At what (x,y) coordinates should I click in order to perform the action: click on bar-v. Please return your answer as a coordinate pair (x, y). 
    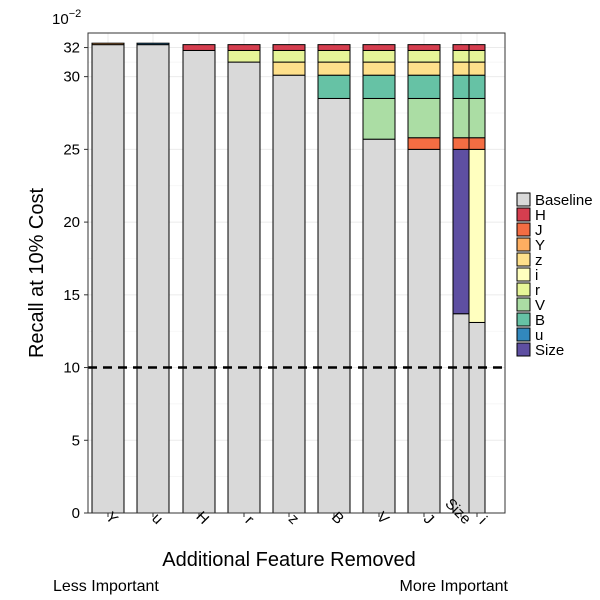
    Looking at the image, I should click on (379, 279).